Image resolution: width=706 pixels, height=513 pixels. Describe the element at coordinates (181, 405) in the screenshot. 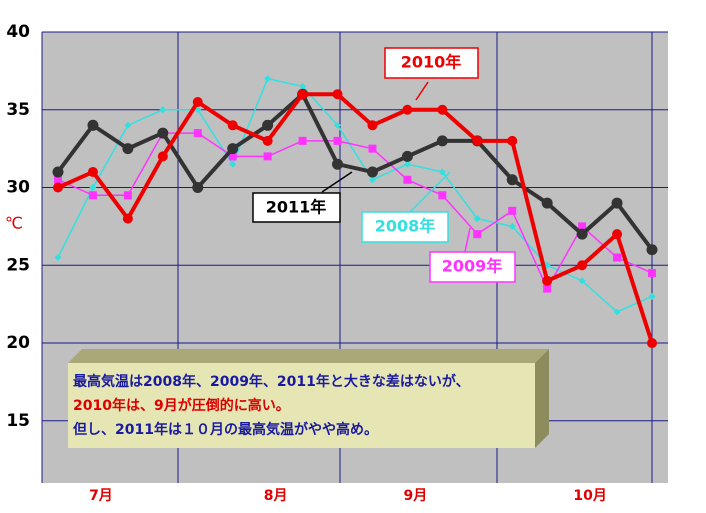

I see `note-line: 2010年は、9月が圧倒的に高い。` at that location.